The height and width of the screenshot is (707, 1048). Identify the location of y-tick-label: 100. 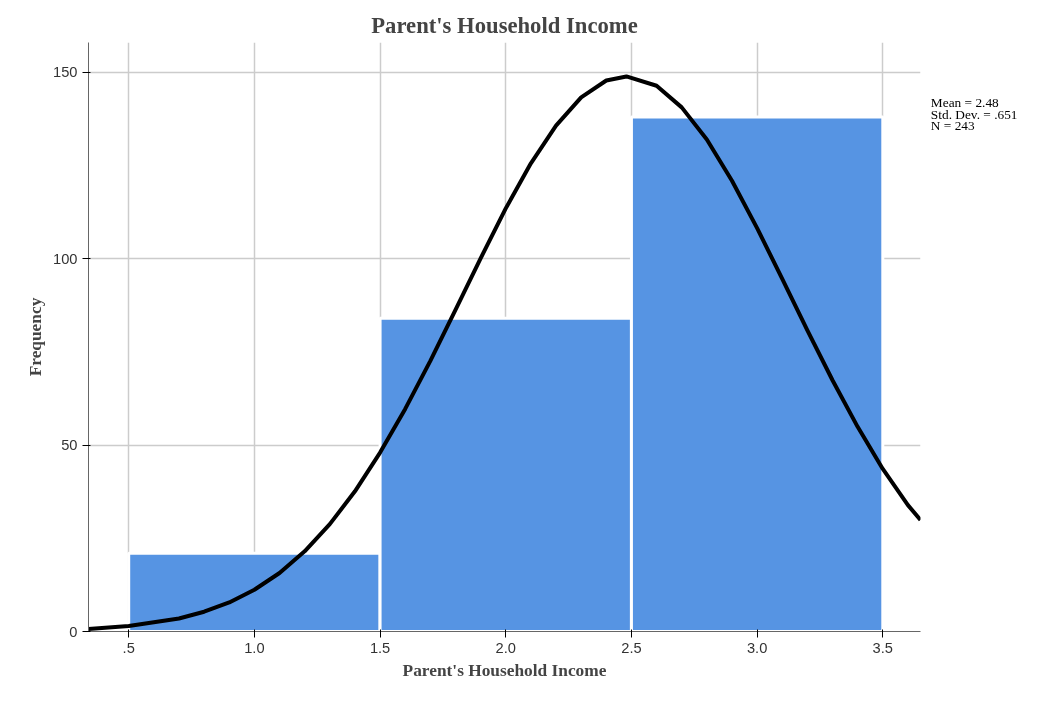
(65, 258).